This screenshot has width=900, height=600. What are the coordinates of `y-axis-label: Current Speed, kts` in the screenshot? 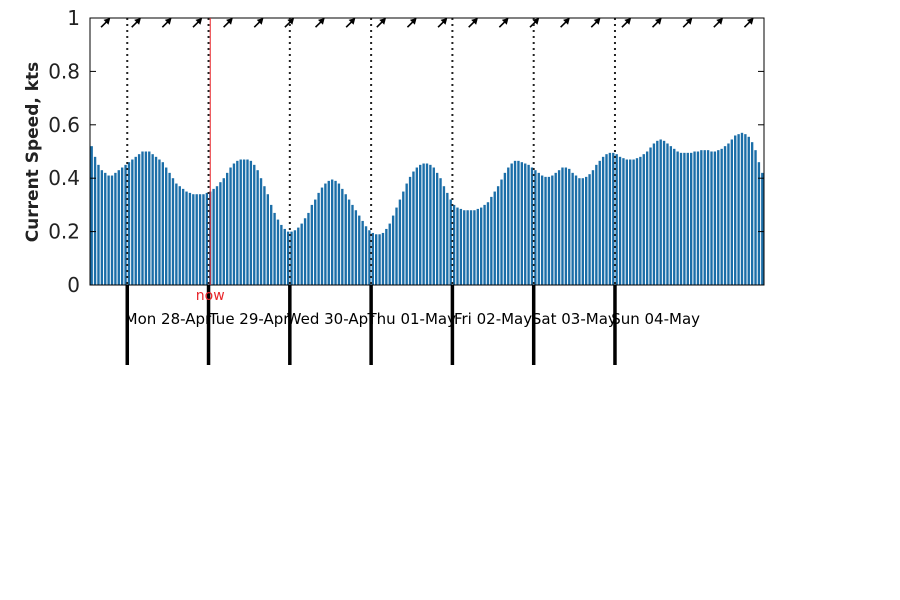 It's located at (33, 152).